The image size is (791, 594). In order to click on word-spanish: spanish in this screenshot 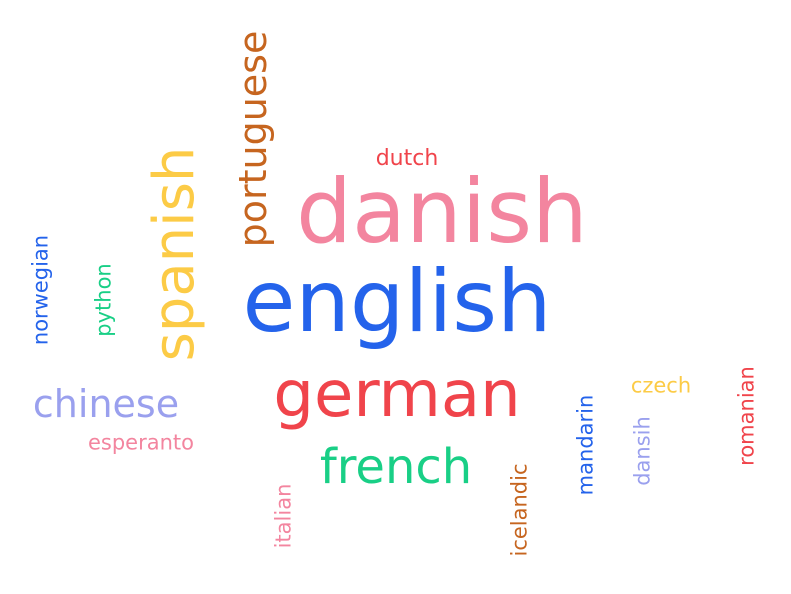, I will do `click(174, 254)`.